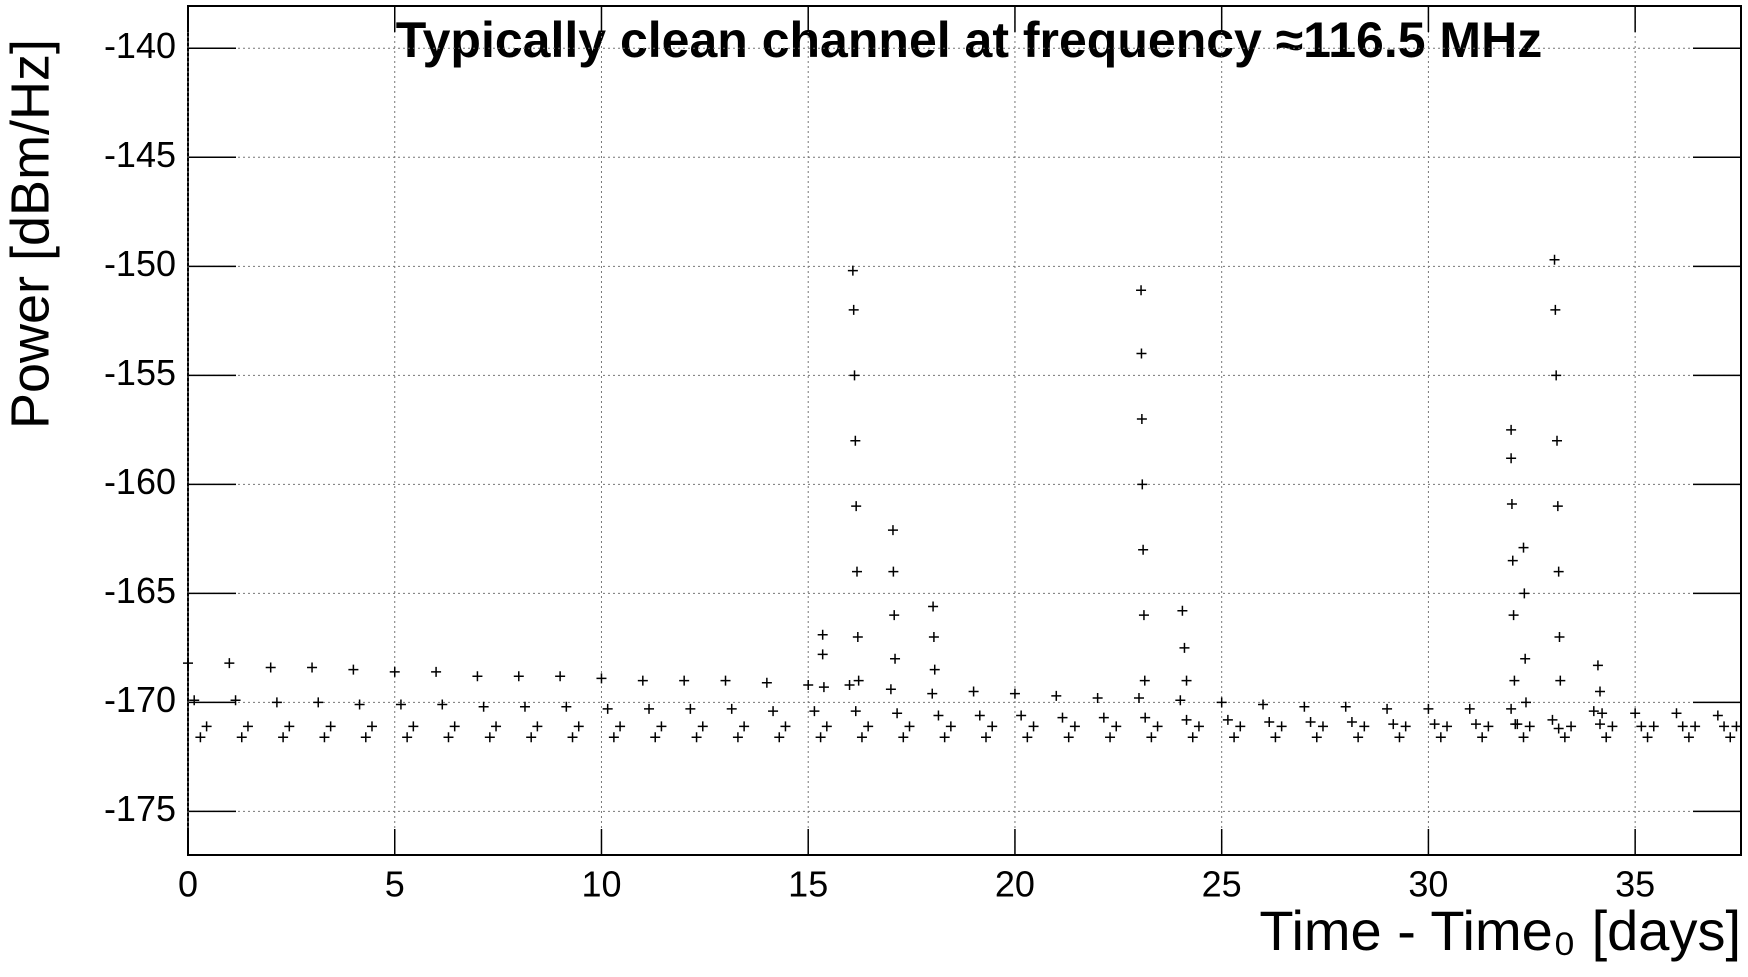  What do you see at coordinates (808, 884) in the screenshot?
I see `x-tick-label: 15` at bounding box center [808, 884].